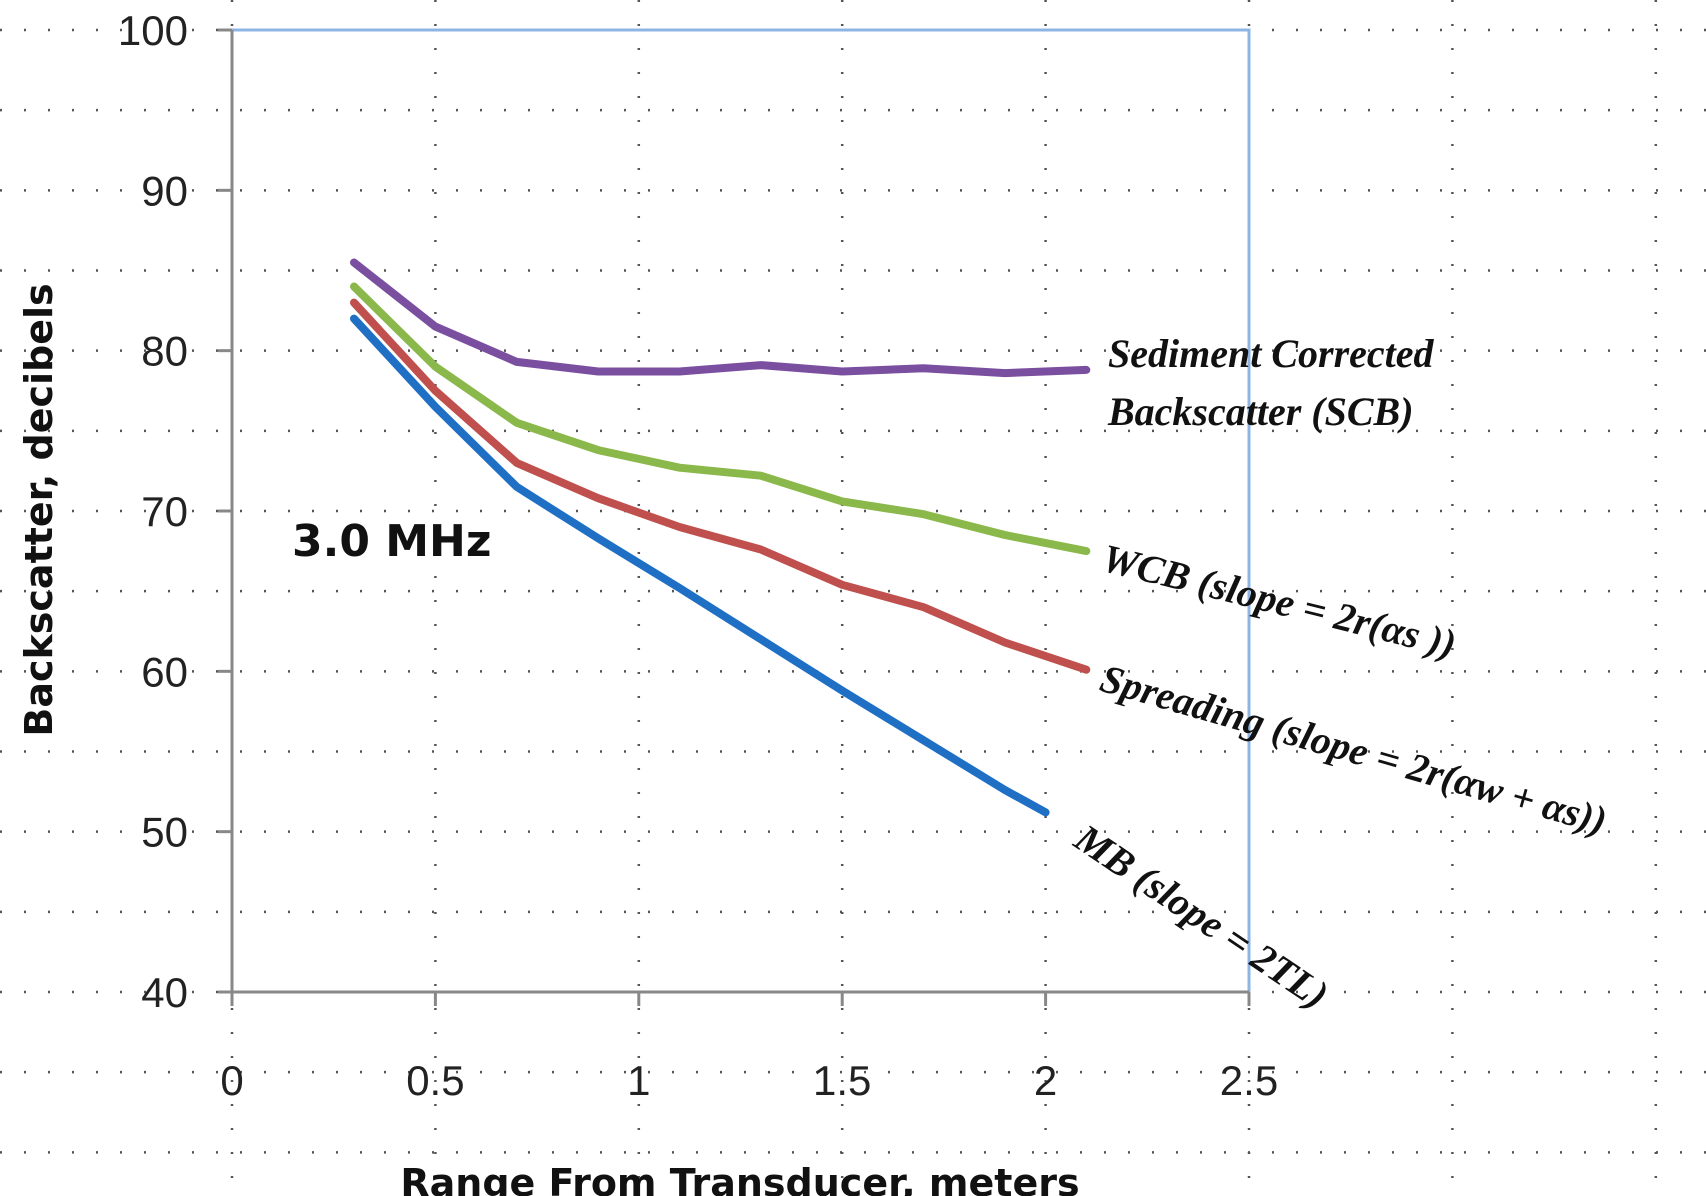 This screenshot has height=1196, width=1706. What do you see at coordinates (164, 511) in the screenshot?
I see `y-tick-label: 70` at bounding box center [164, 511].